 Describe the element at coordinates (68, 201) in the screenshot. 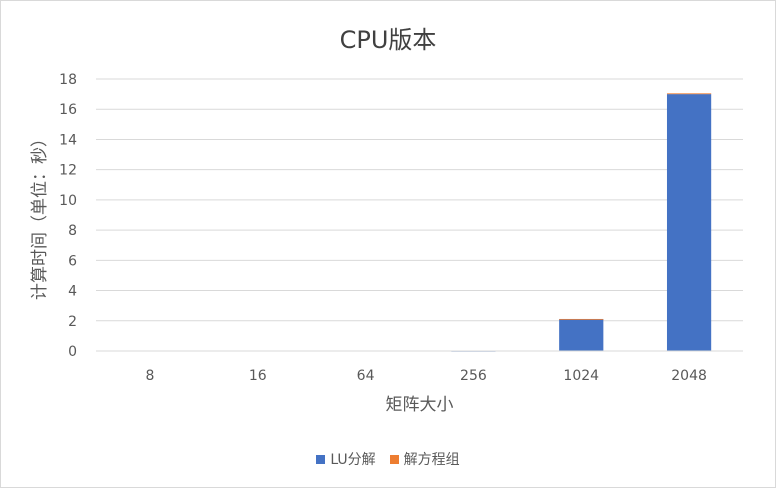

I see `y-tick-label: 10` at that location.